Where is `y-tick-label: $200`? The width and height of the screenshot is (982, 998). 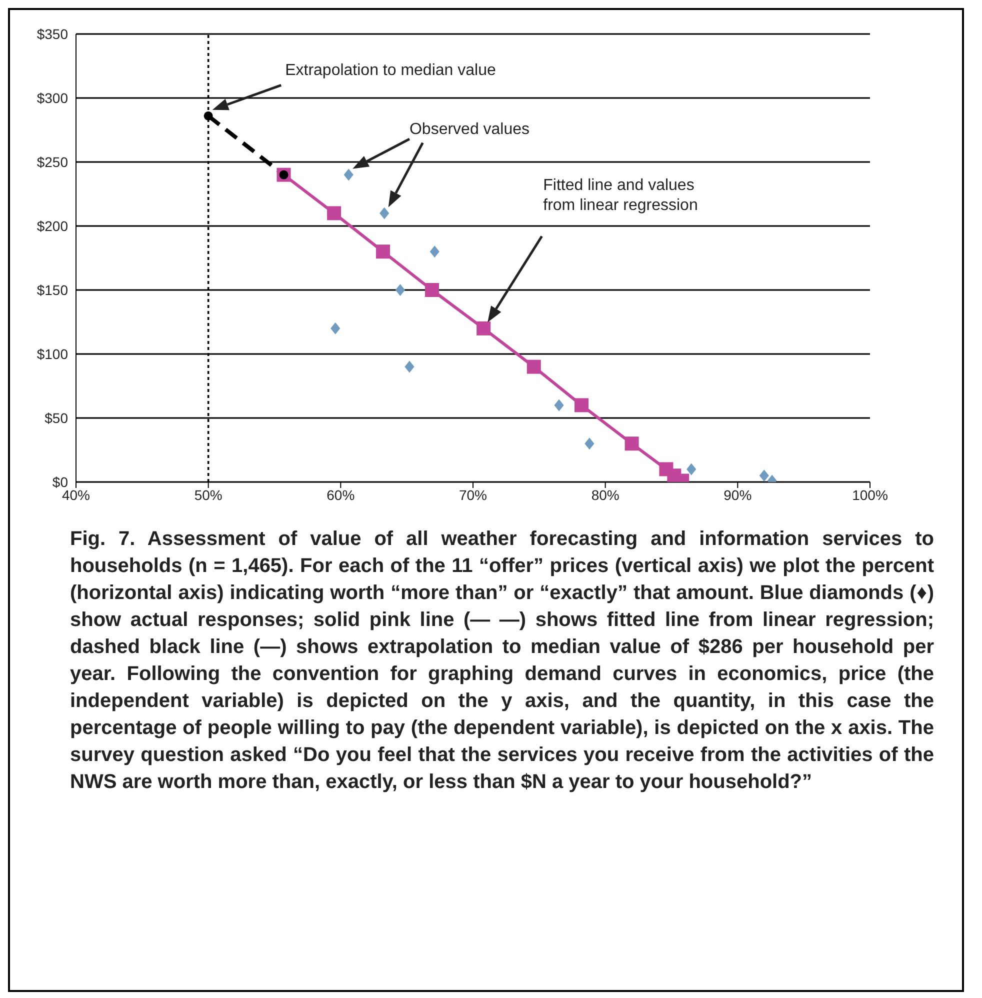
y-tick-label: $200 is located at coordinates (52, 226).